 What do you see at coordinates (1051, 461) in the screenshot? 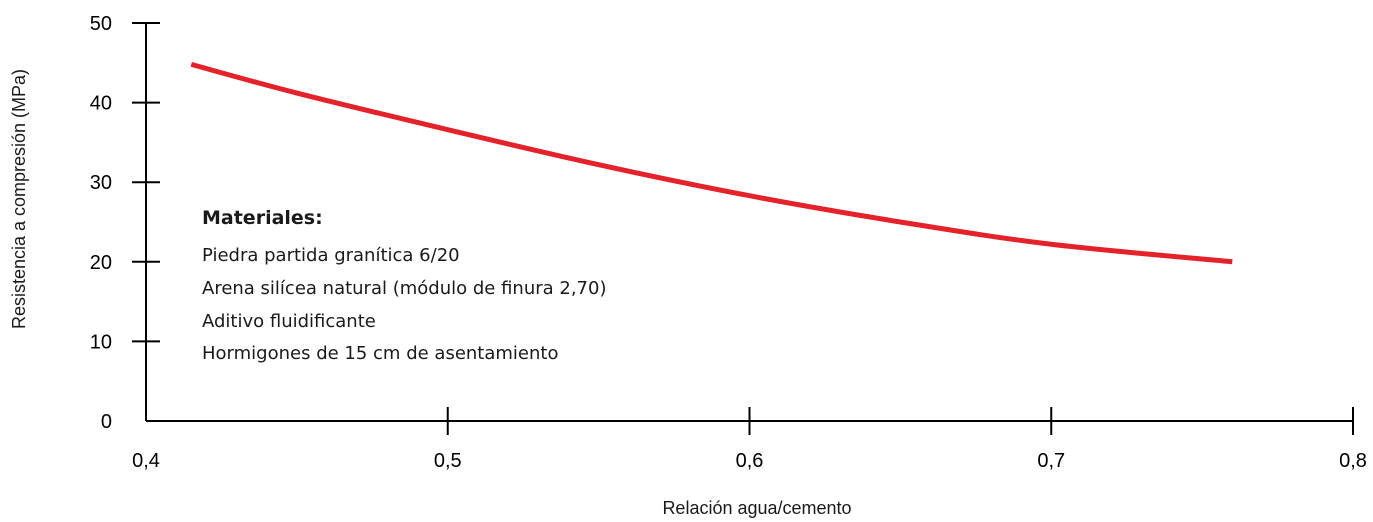
I see `x-tick-label: 0,7` at bounding box center [1051, 461].